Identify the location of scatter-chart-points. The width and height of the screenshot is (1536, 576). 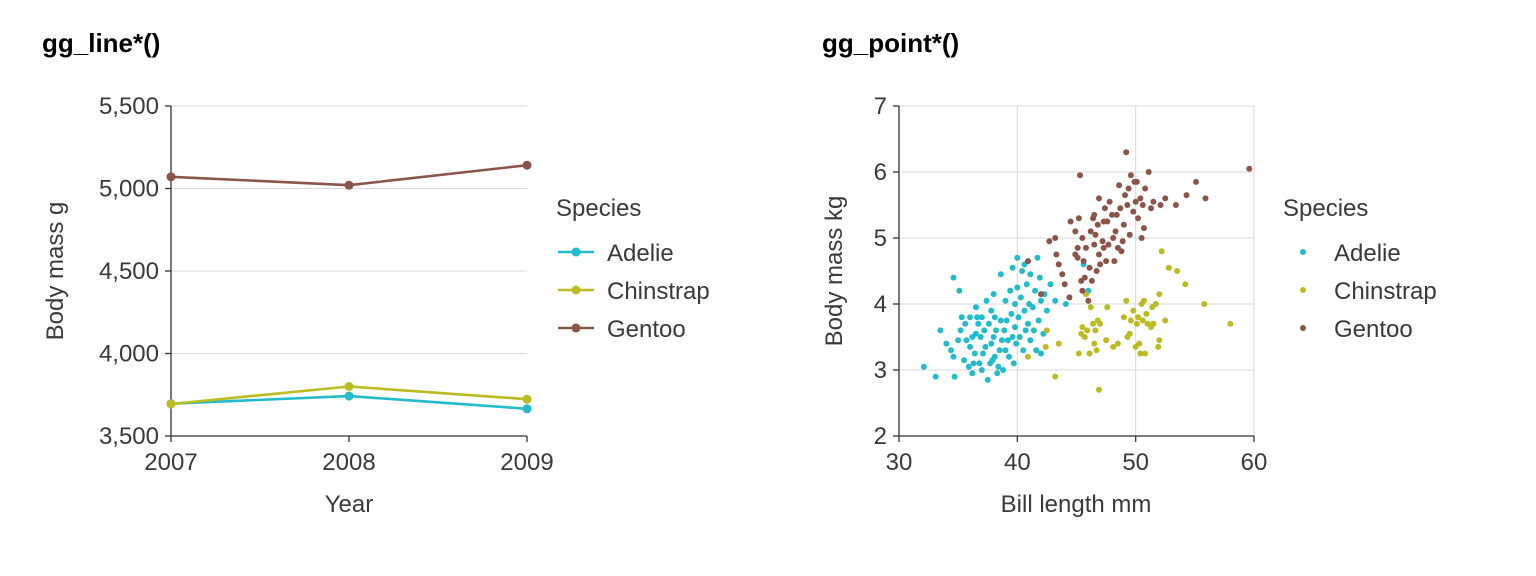
(1086, 271).